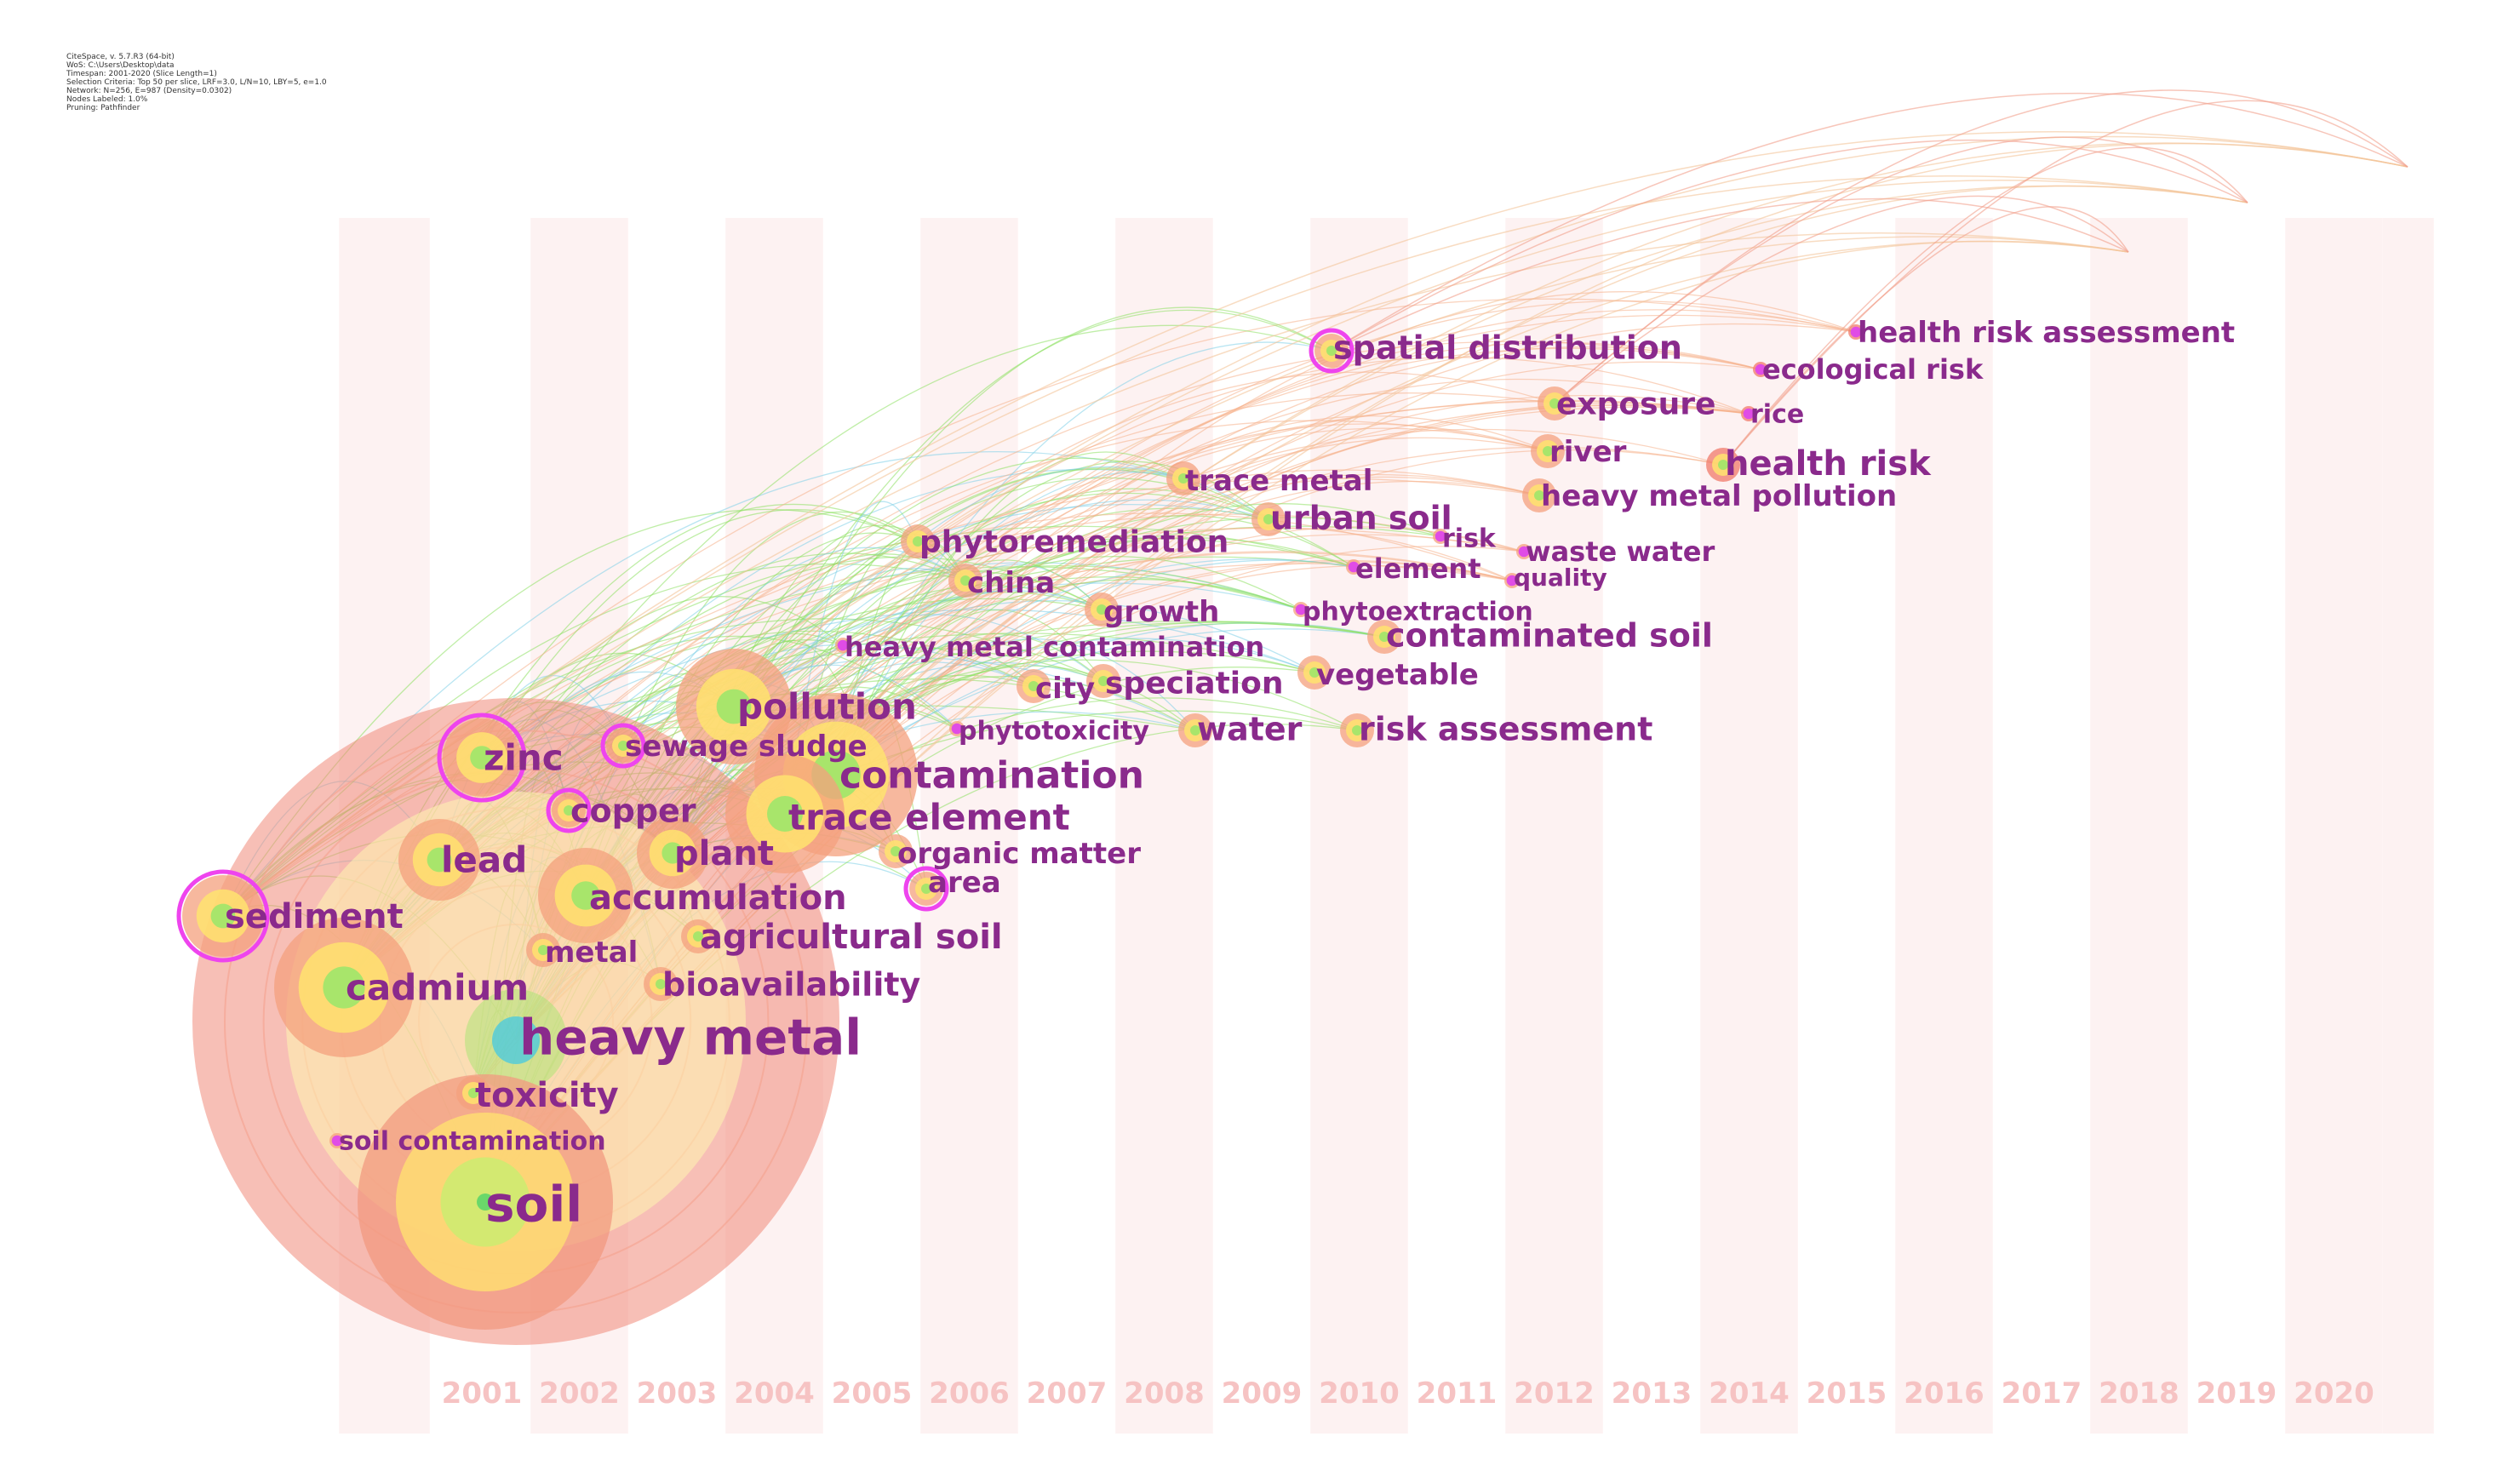  Describe the element at coordinates (1719, 496) in the screenshot. I see `keyword-label-heavy-metal-pollution: heavy metal pollution` at that location.